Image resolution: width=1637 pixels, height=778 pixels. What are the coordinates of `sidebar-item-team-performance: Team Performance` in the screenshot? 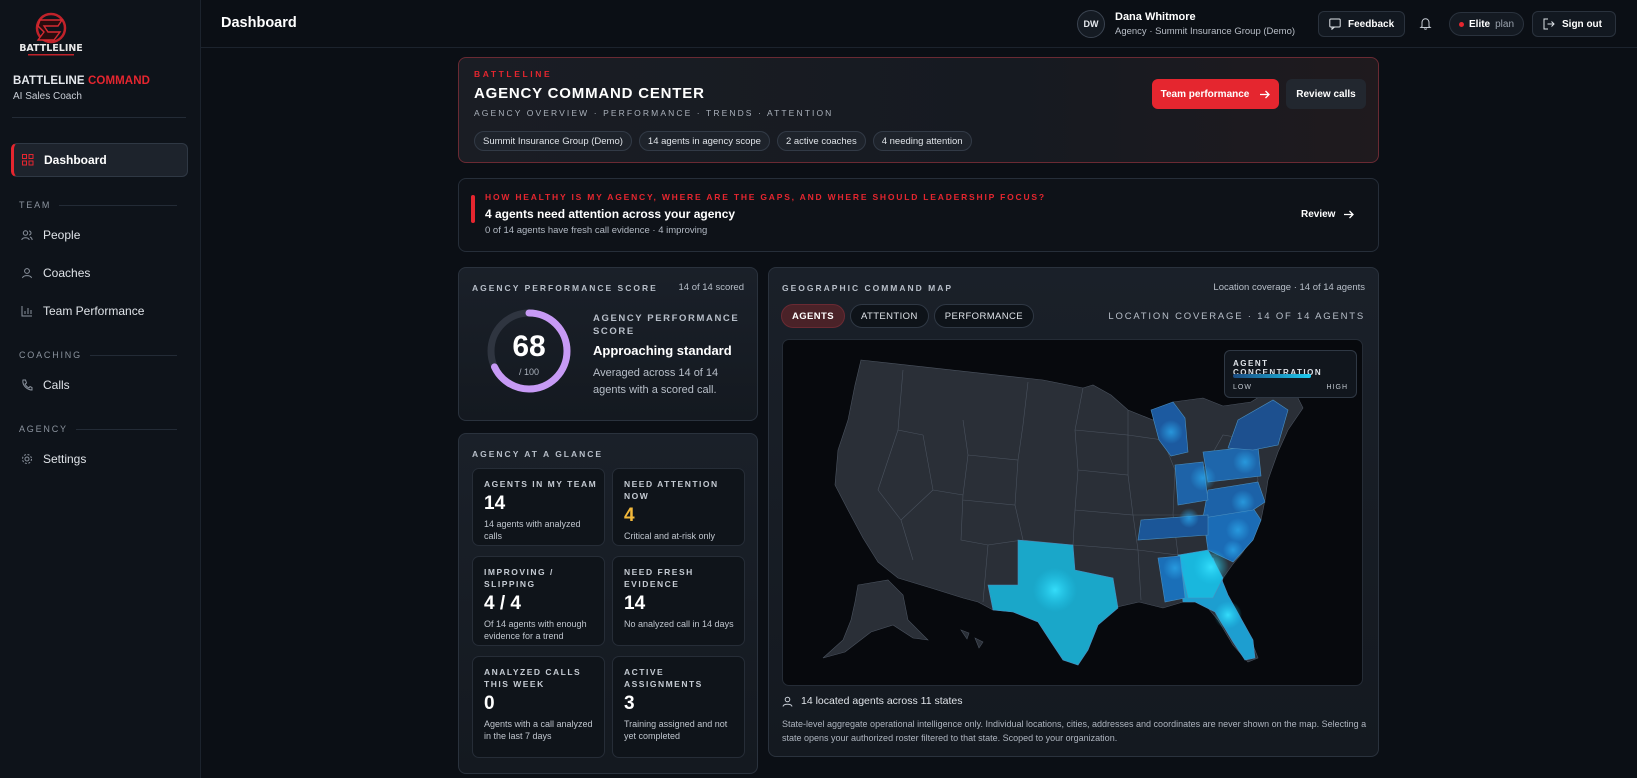 It's located at (99, 311).